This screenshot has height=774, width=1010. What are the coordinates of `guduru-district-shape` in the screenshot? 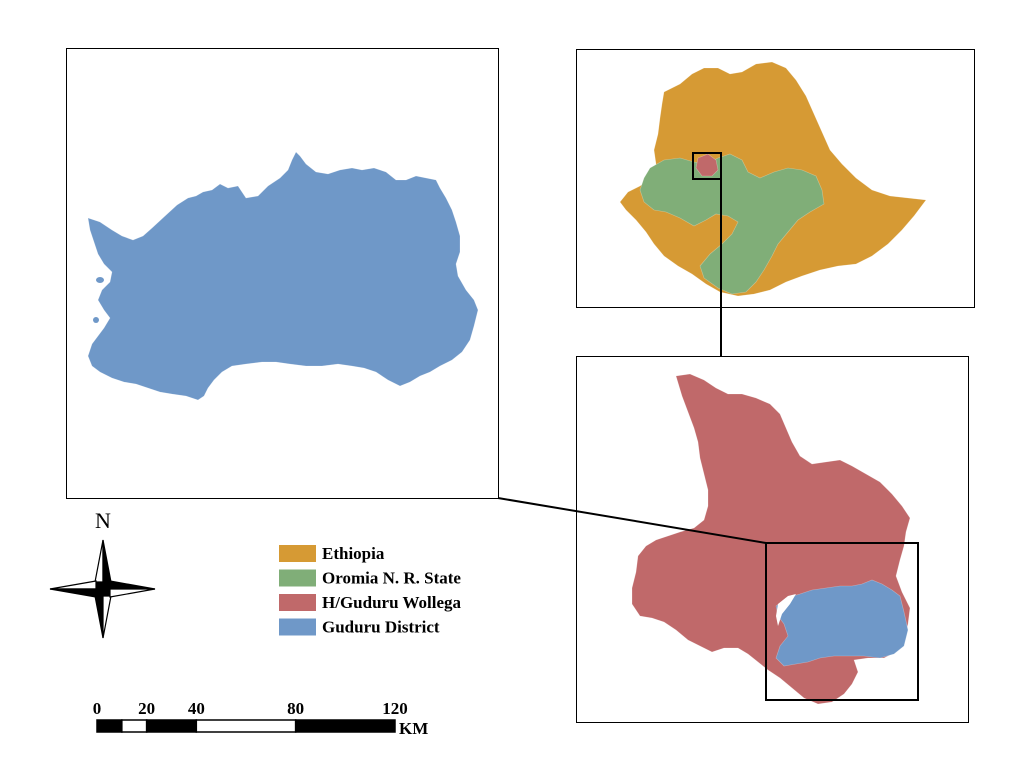 It's located at (842, 623).